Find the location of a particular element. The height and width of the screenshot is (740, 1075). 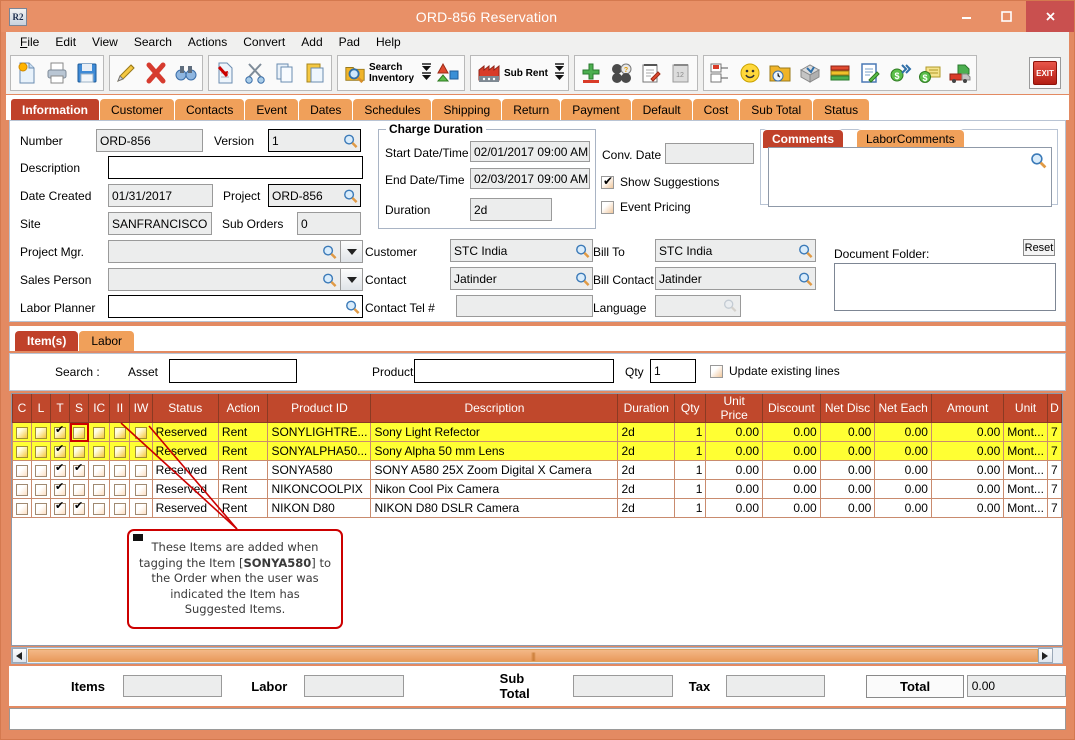

show-suggestions-checkbox is located at coordinates (607, 181).